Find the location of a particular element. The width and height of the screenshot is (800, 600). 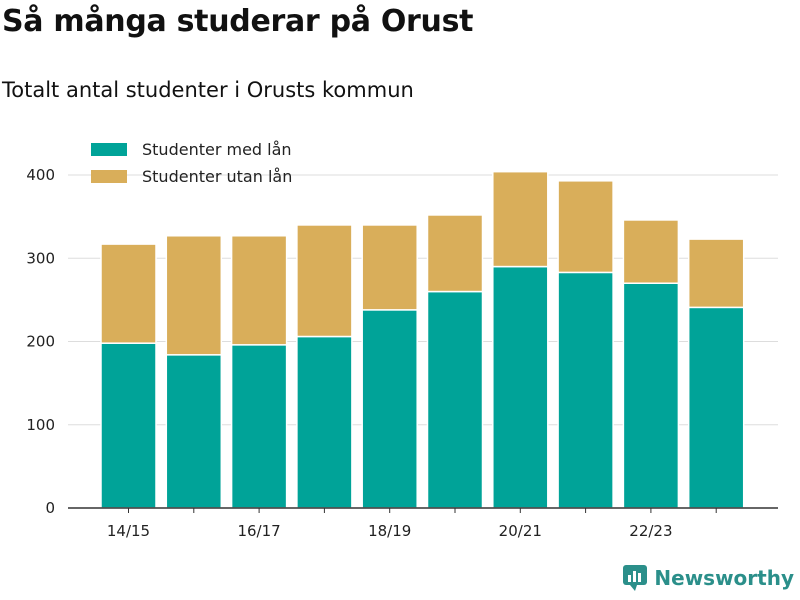

brand-name: Newsworthy is located at coordinates (724, 578).